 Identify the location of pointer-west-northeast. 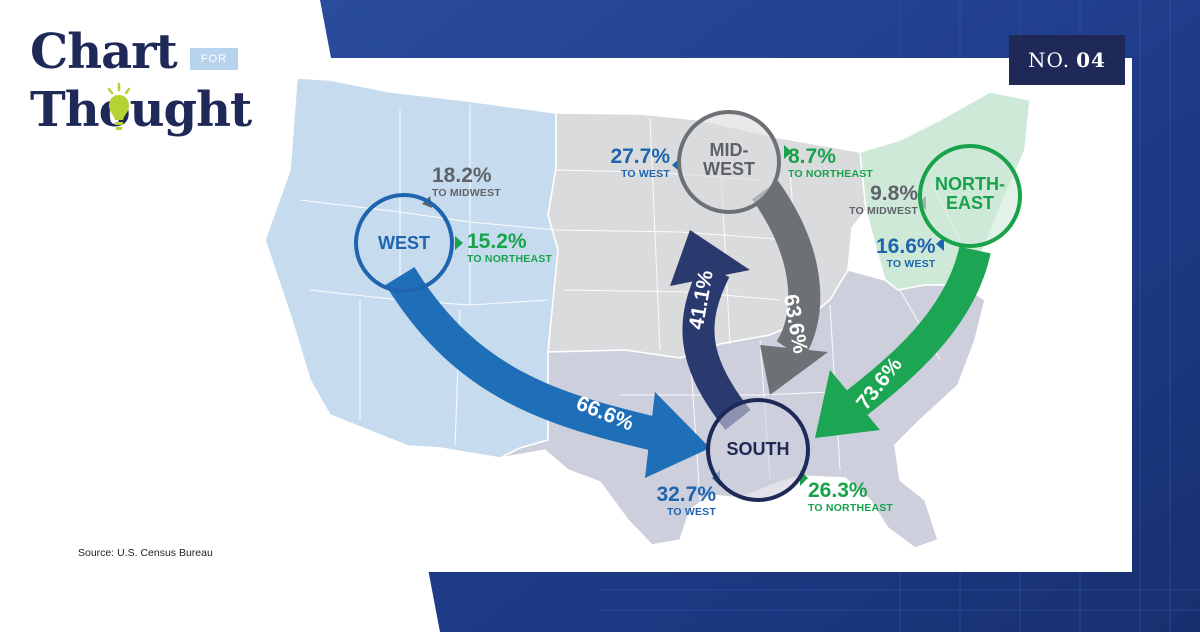
(459, 243).